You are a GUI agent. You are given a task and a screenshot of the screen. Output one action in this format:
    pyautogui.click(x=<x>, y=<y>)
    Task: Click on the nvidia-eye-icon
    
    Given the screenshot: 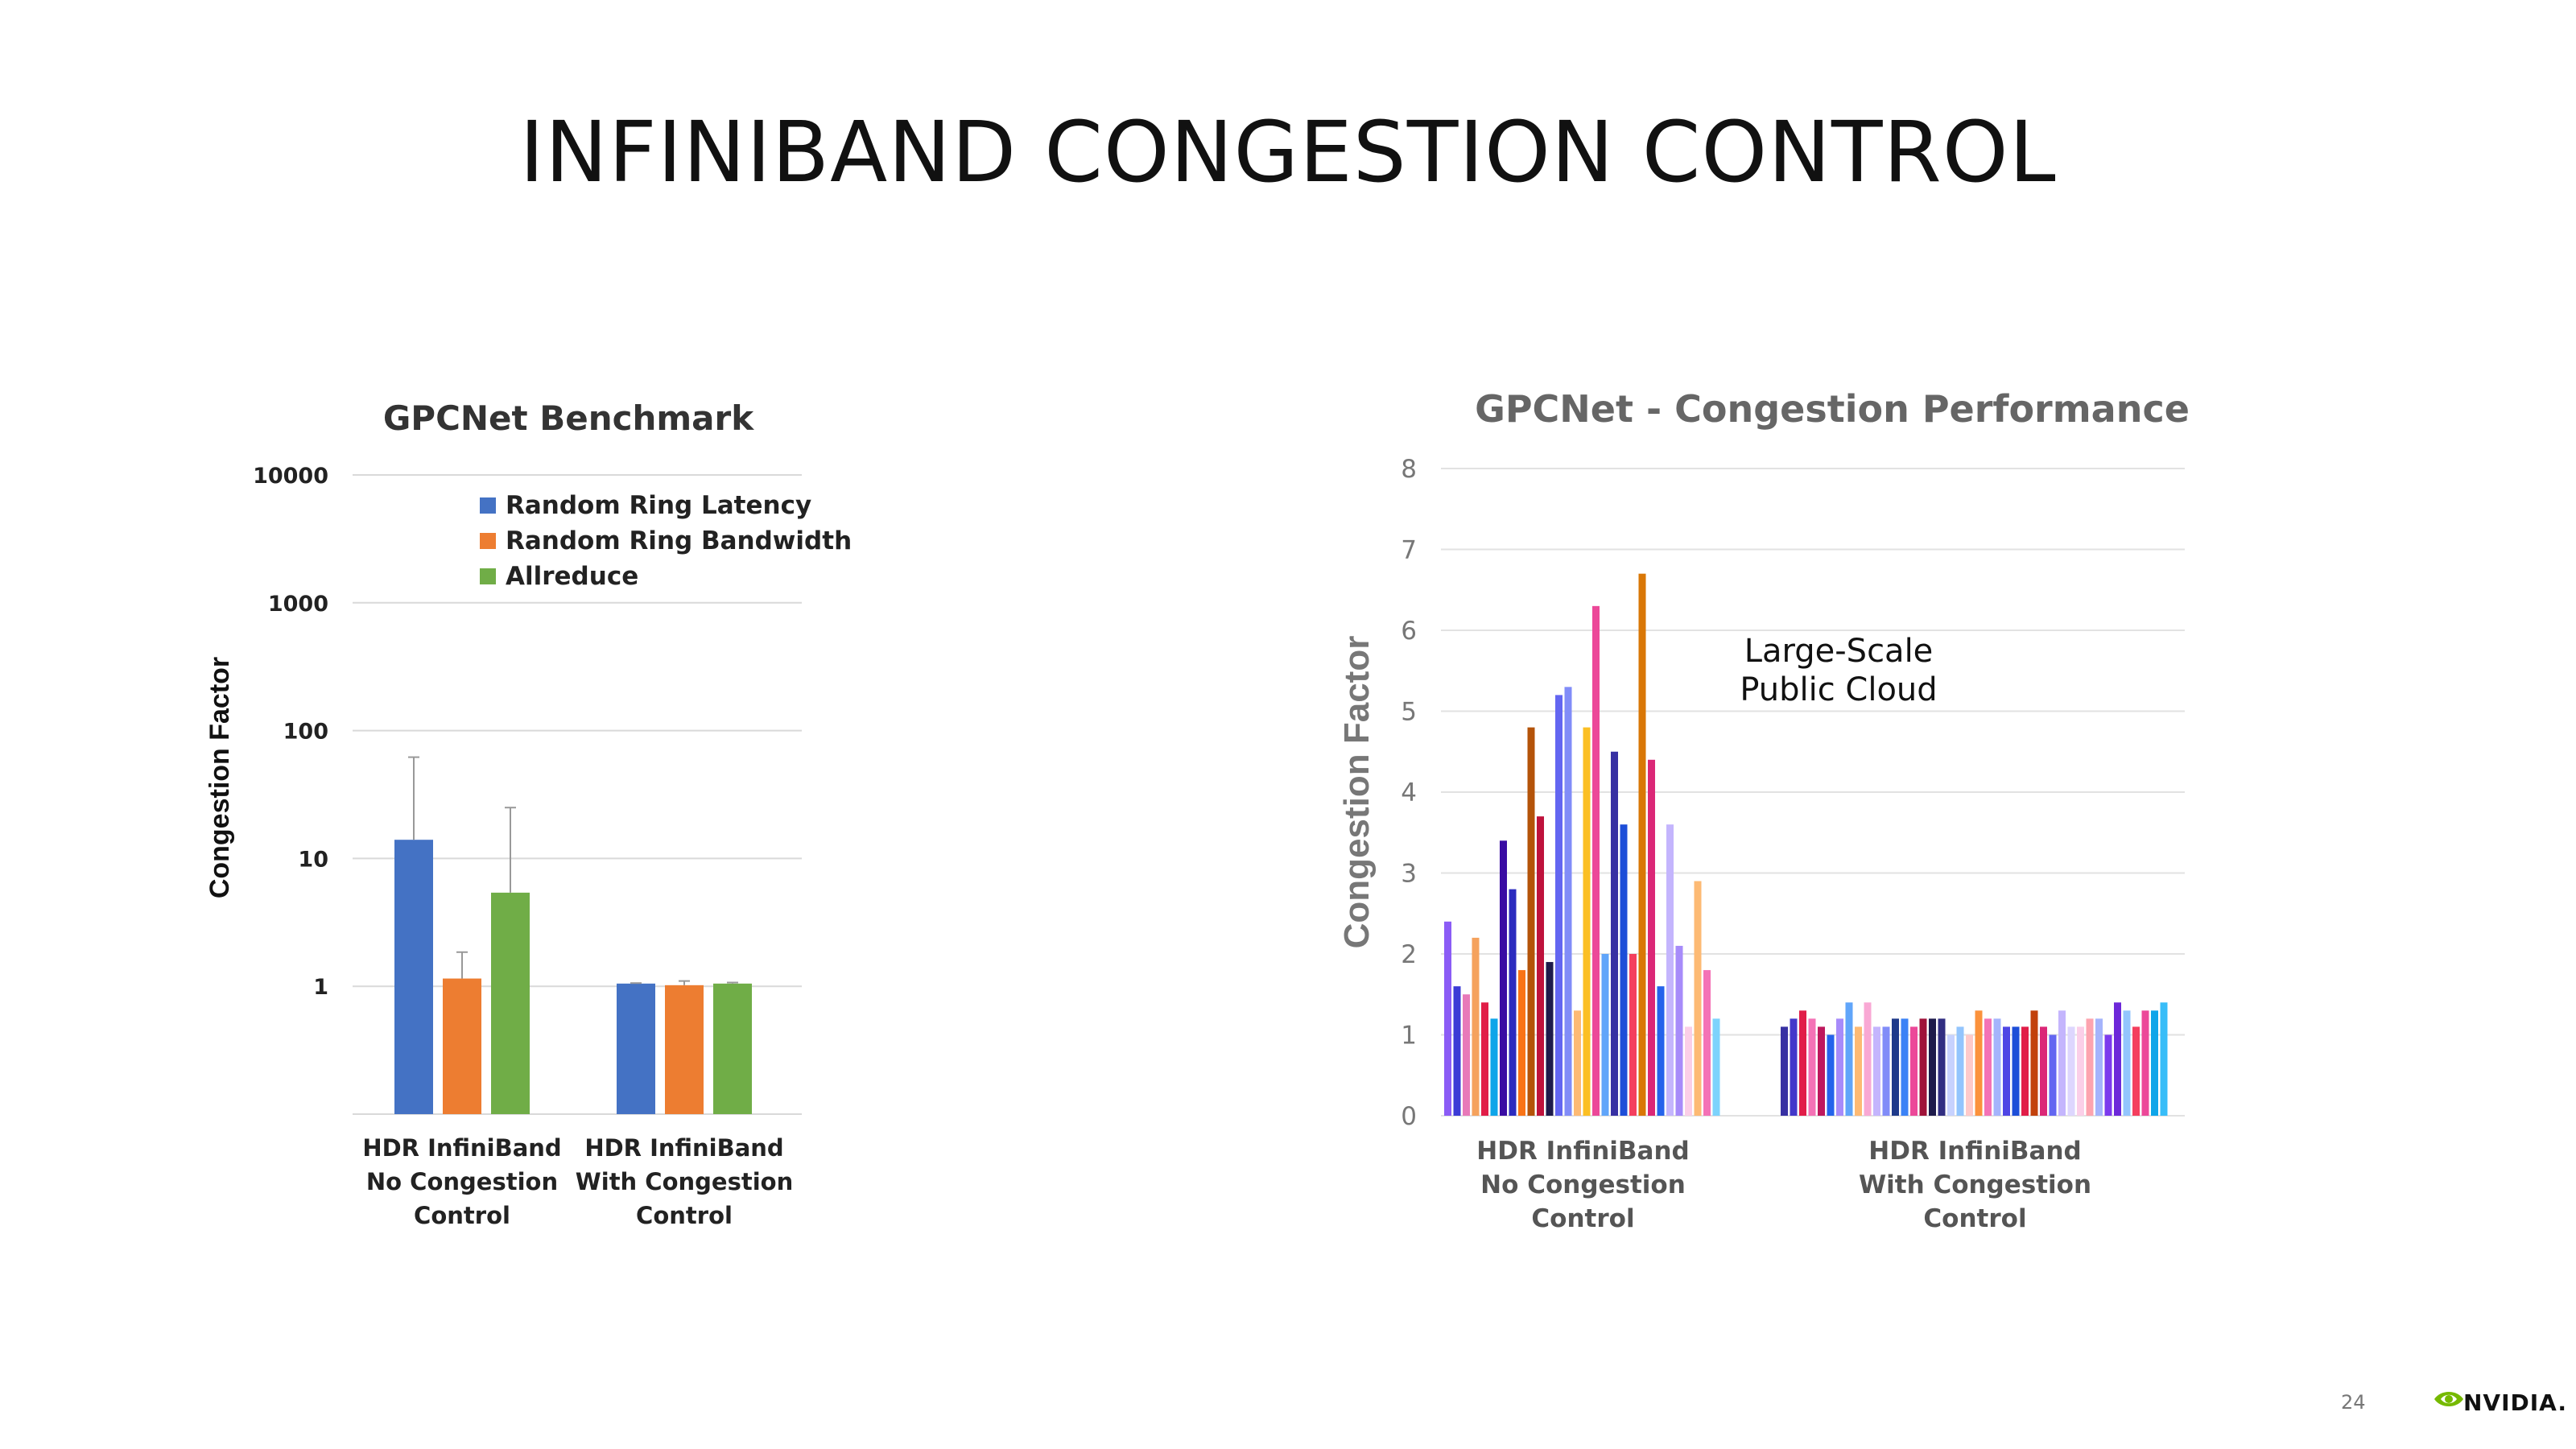 What is the action you would take?
    pyautogui.click(x=2448, y=1399)
    